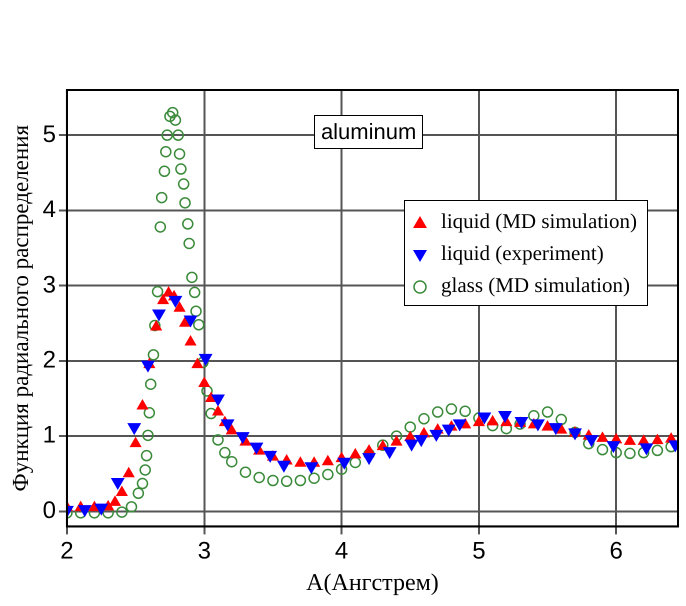  I want to click on y-tick-label: 2, so click(49, 360).